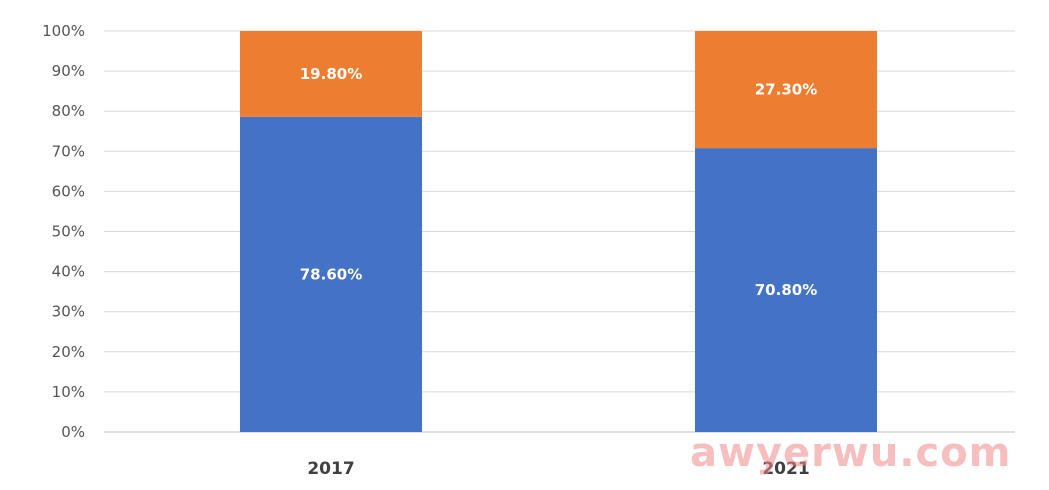 The image size is (1049, 490). What do you see at coordinates (73, 432) in the screenshot?
I see `y-tick-label: 0%` at bounding box center [73, 432].